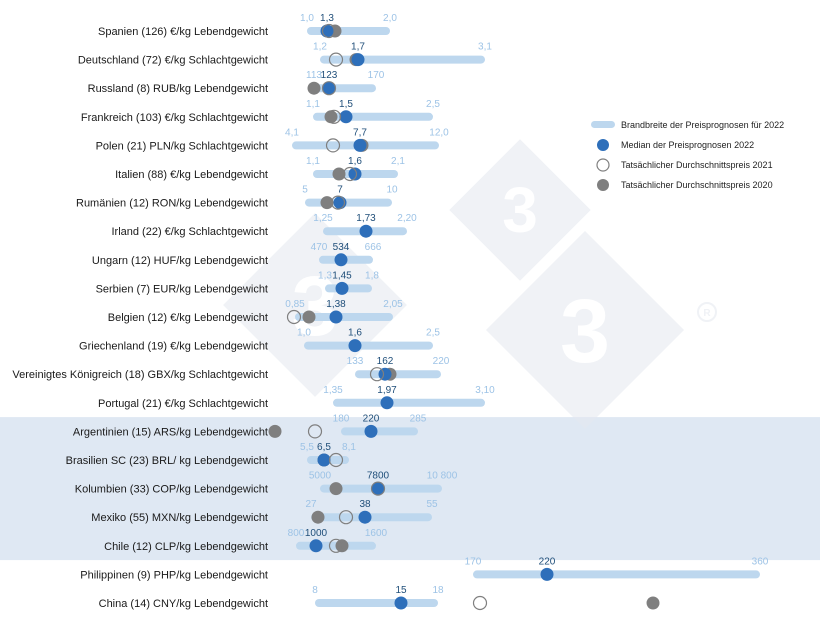 Image resolution: width=820 pixels, height=620 pixels. I want to click on range-min-label: 170, so click(473, 561).